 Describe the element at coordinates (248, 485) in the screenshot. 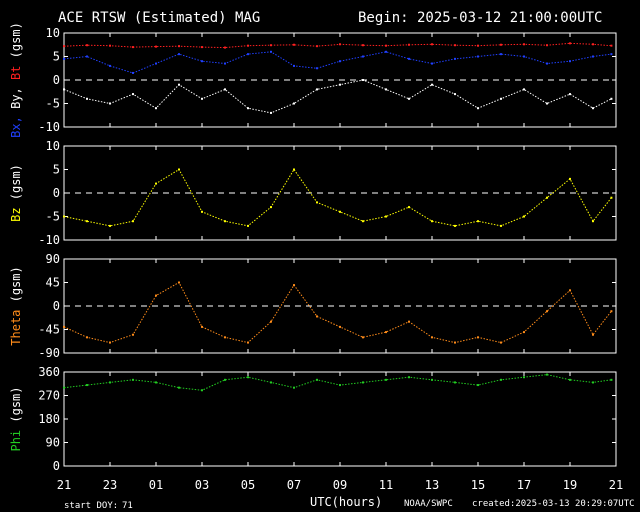

I see `x-tick-label: 05` at that location.